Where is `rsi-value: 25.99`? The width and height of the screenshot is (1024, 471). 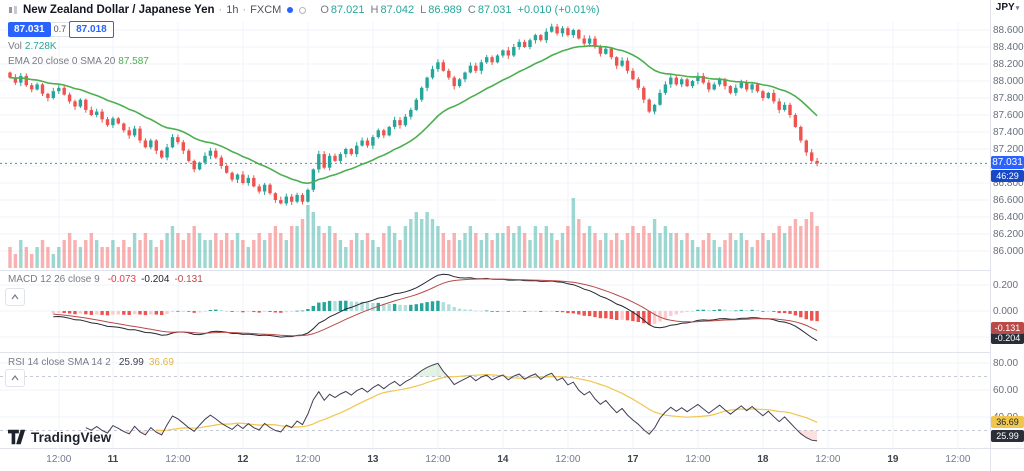
rsi-value: 25.99 is located at coordinates (131, 362).